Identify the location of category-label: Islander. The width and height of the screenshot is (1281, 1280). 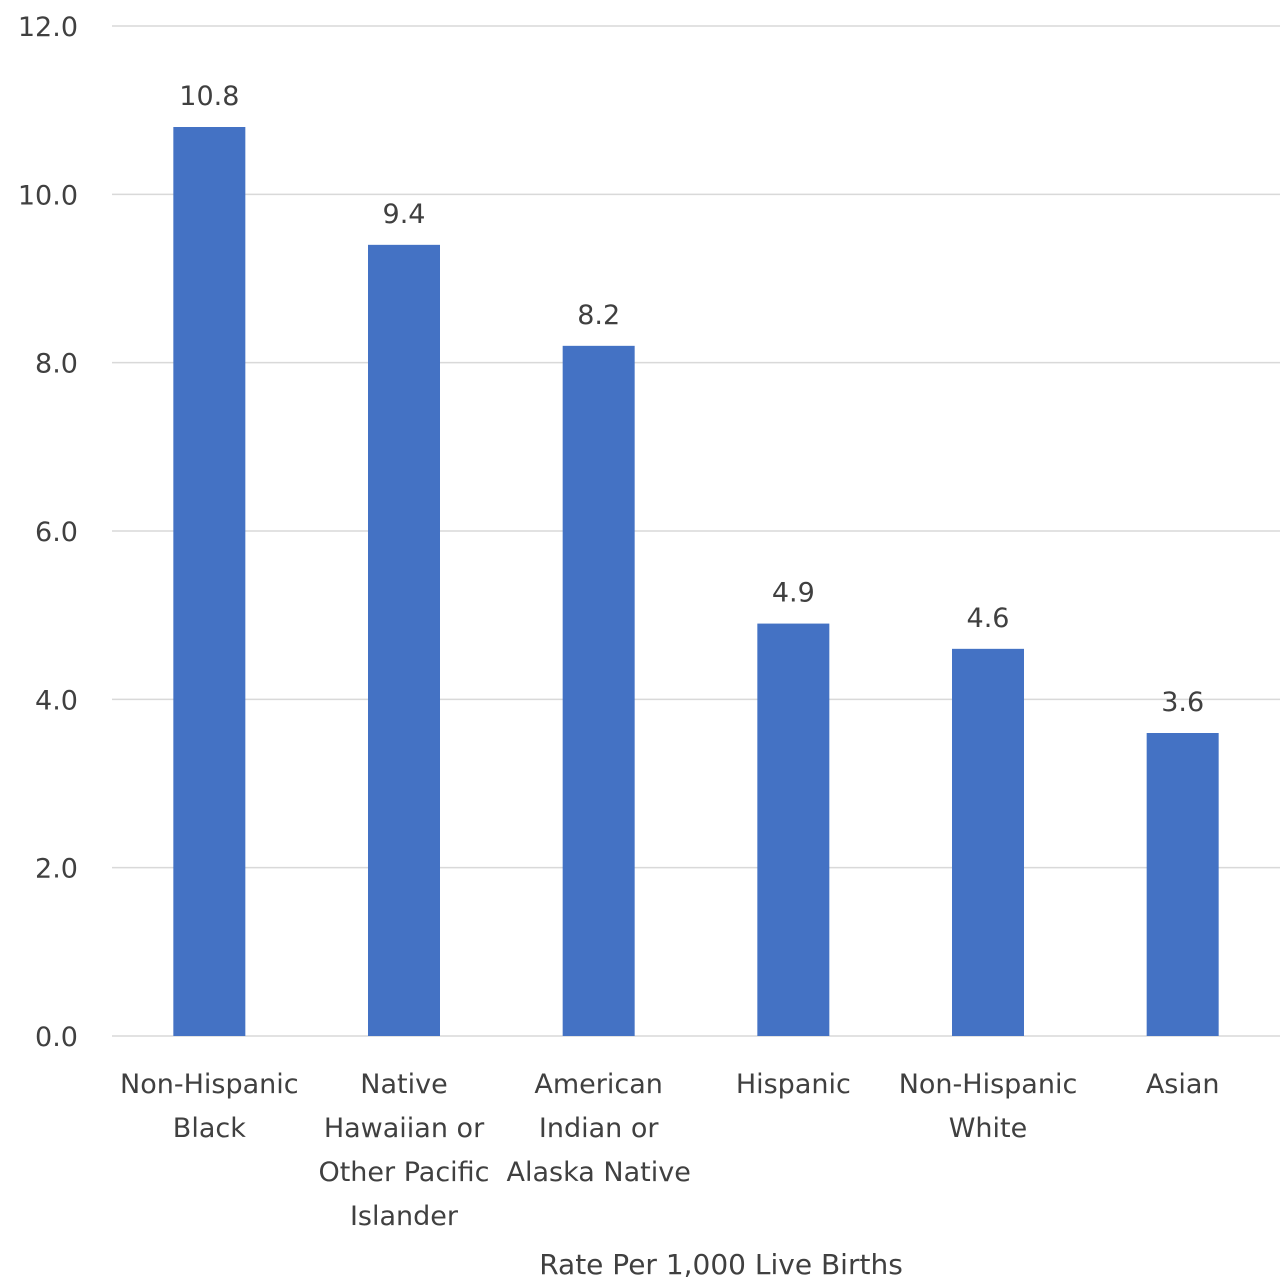
(404, 1216).